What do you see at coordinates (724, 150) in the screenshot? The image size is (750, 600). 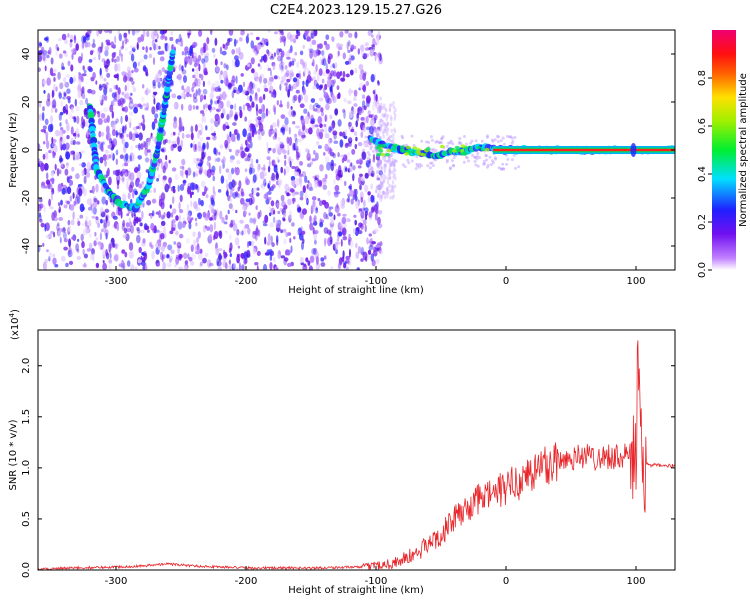 I see `colorbar-gradient` at bounding box center [724, 150].